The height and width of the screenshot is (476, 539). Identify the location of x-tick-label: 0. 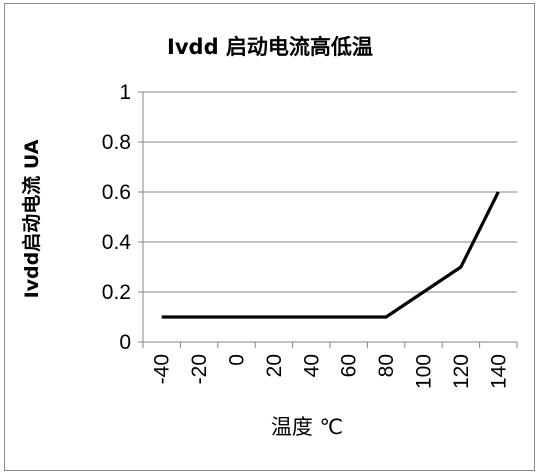
(237, 360).